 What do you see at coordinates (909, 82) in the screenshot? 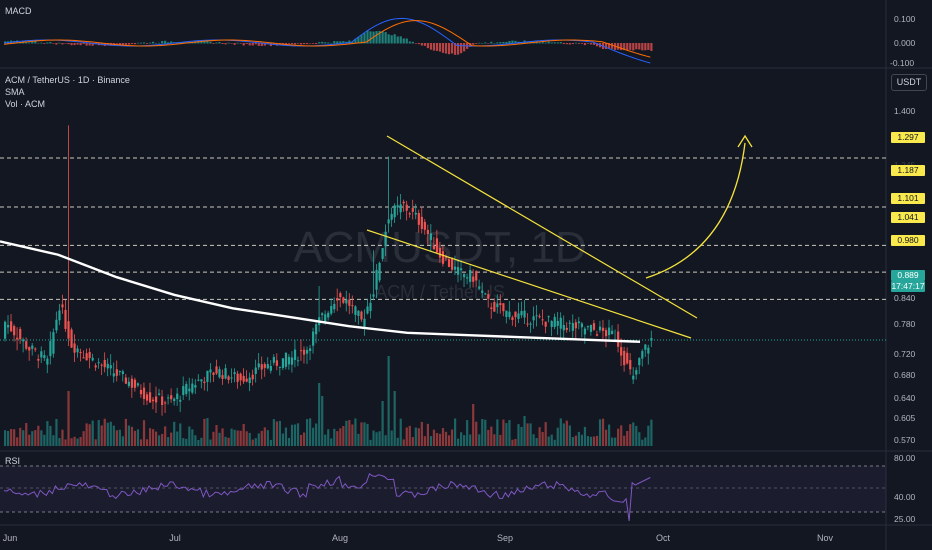
I see `currency-unit-button: USDT` at bounding box center [909, 82].